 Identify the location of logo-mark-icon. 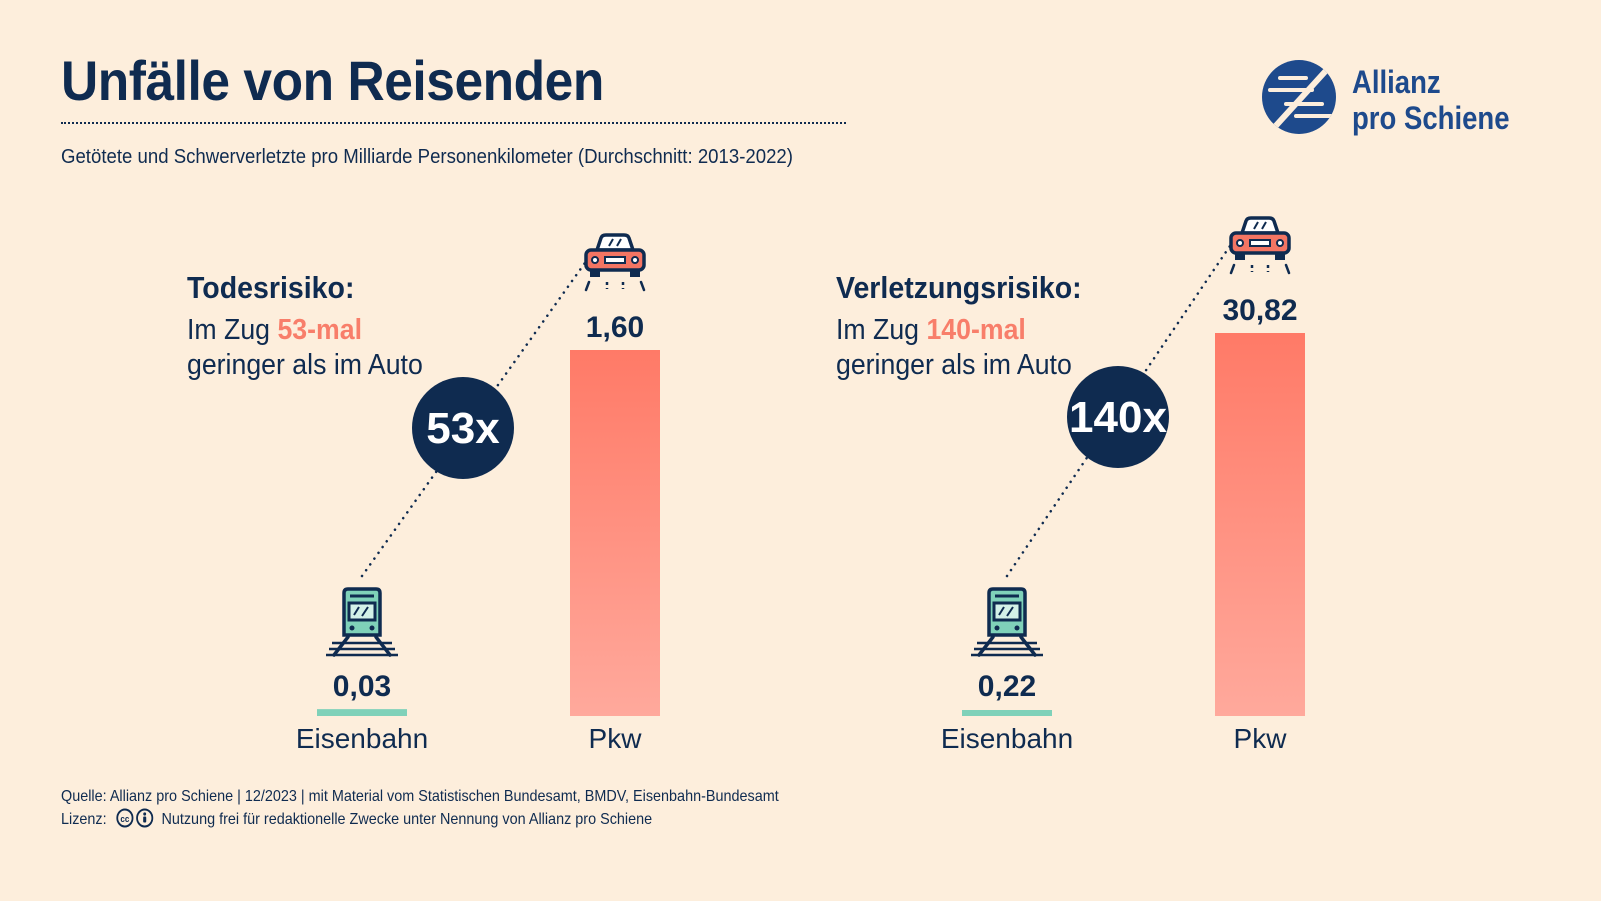
(1299, 97).